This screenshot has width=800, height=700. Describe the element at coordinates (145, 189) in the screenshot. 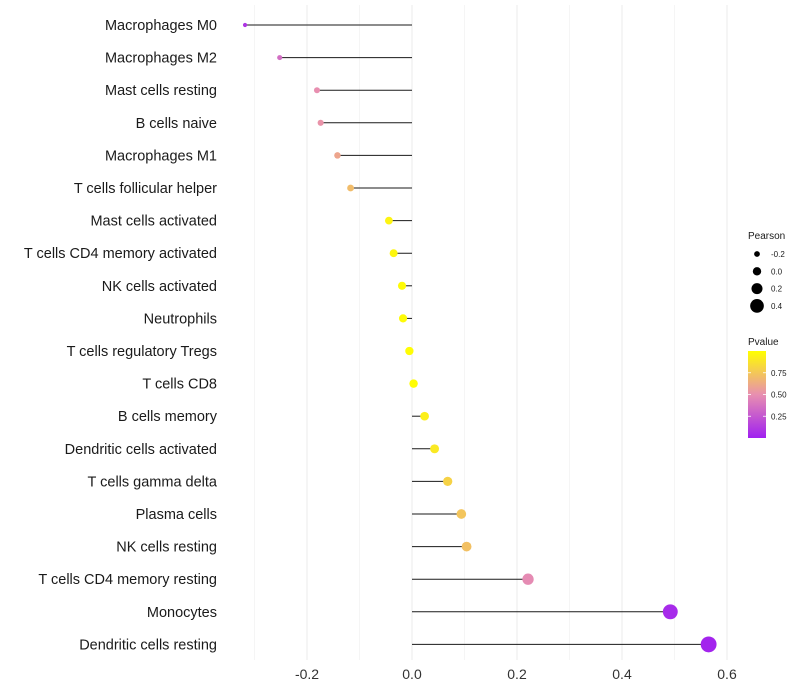

I see `category-label: T cells follicular helper` at that location.